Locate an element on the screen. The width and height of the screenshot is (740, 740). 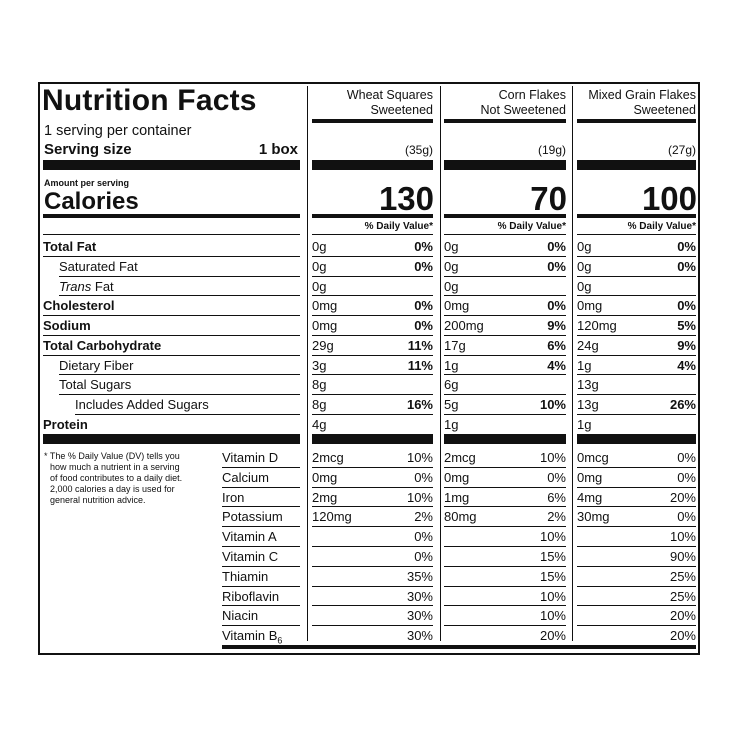
nutrient-amount: 5g is located at coordinates (451, 404).